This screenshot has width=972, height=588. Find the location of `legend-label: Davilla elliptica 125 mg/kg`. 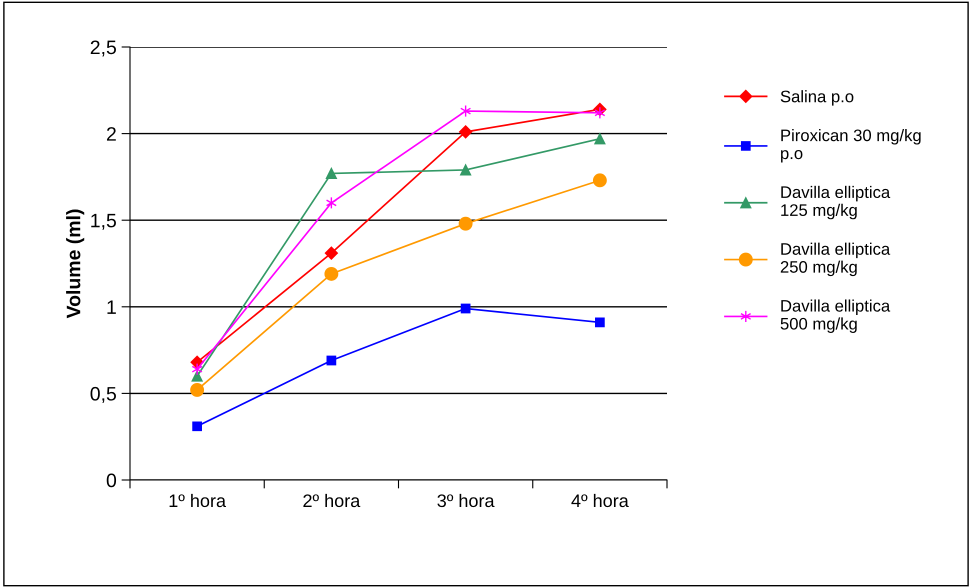

legend-label: Davilla elliptica 125 mg/kg is located at coordinates (835, 203).